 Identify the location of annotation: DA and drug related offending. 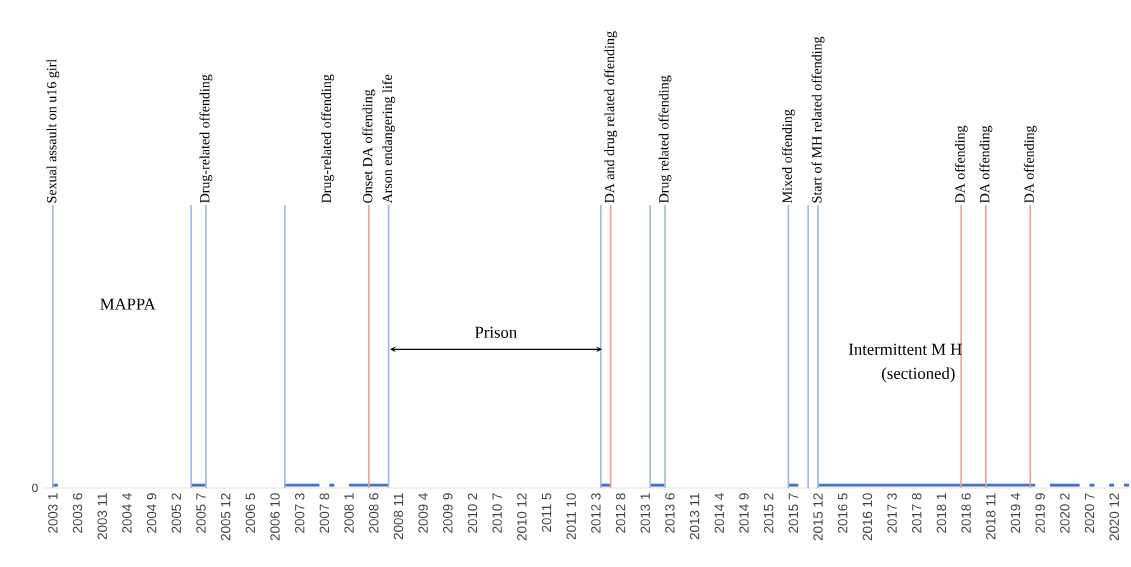
(611, 117).